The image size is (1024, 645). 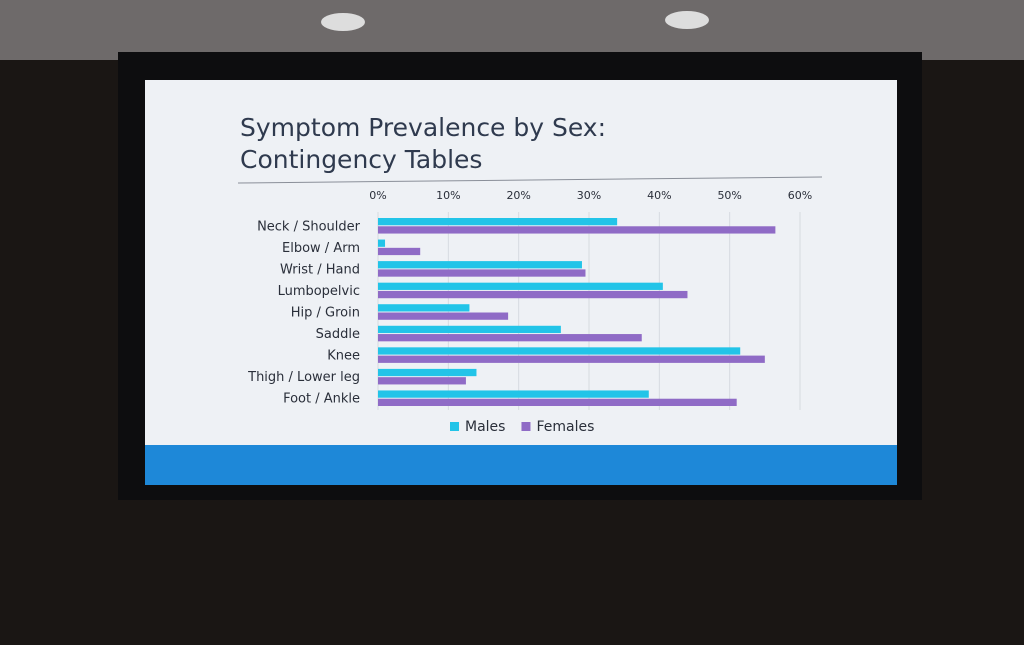 I want to click on slide-footer-band, so click(x=521, y=465).